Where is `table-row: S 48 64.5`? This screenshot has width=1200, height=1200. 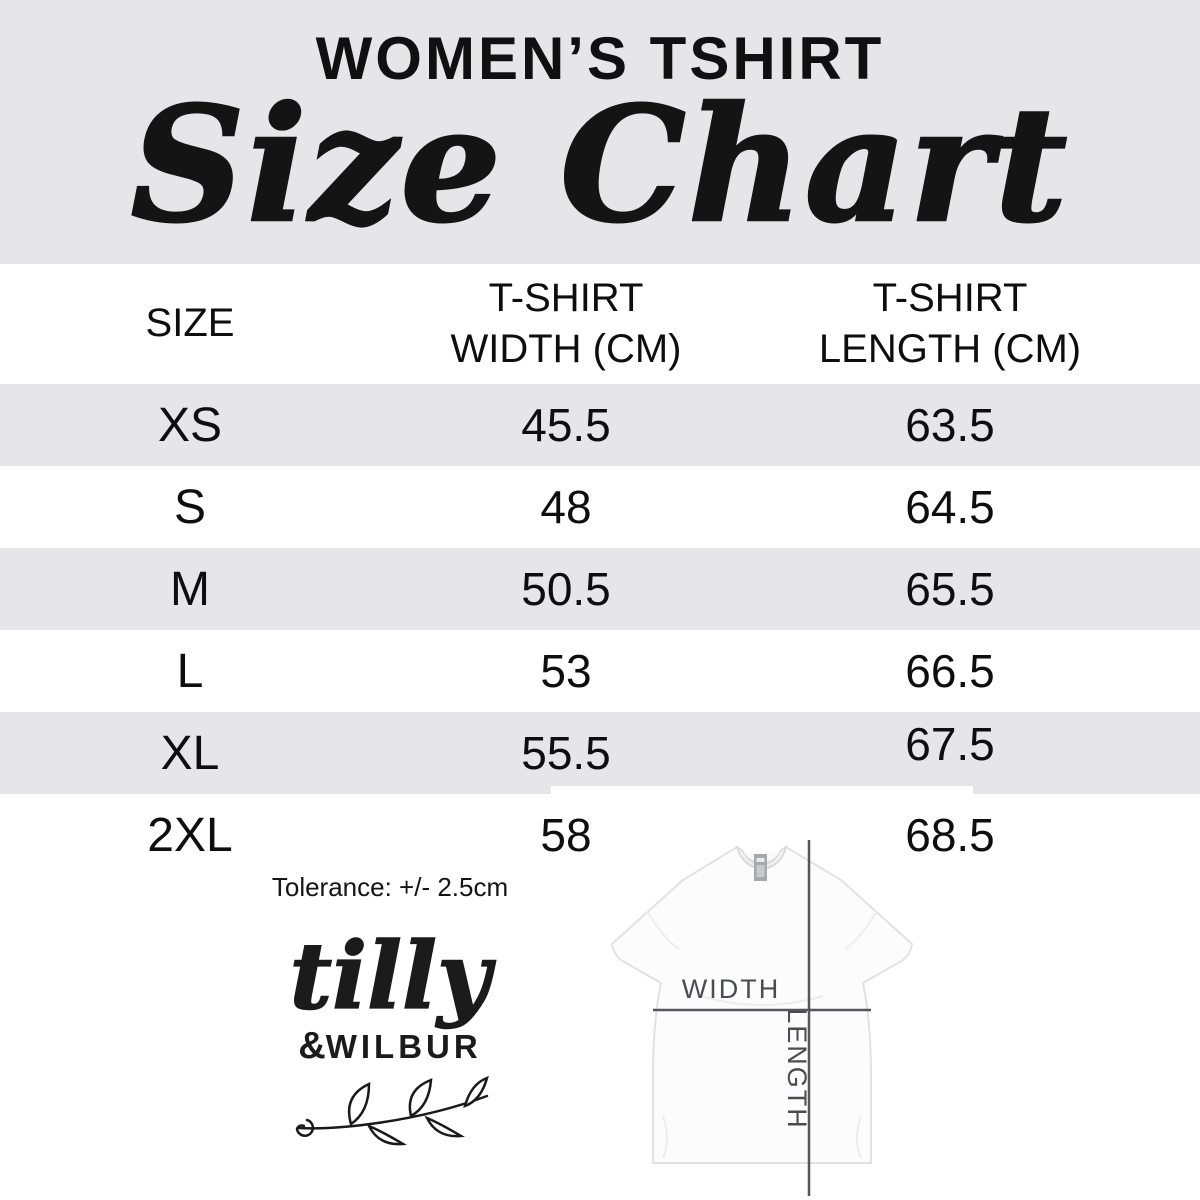
table-row: S 48 64.5 is located at coordinates (600, 507).